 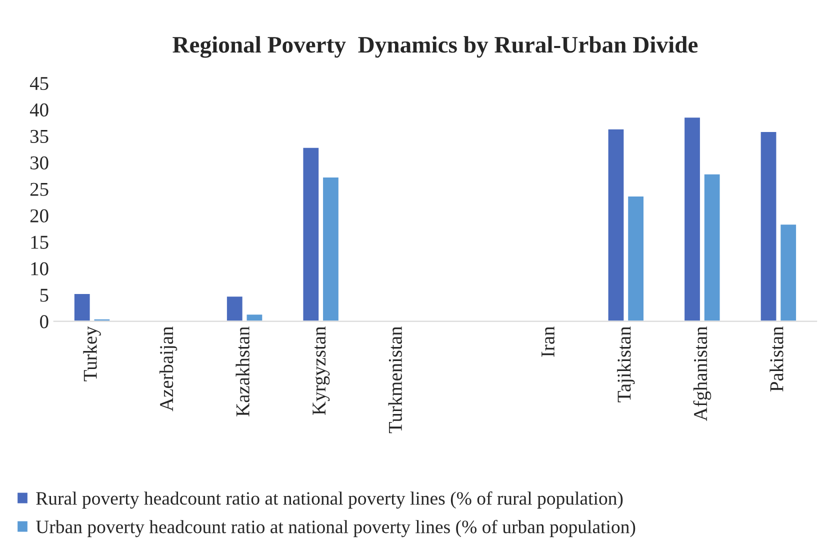 What do you see at coordinates (92, 354) in the screenshot?
I see `x-tick-label: Turkey` at bounding box center [92, 354].